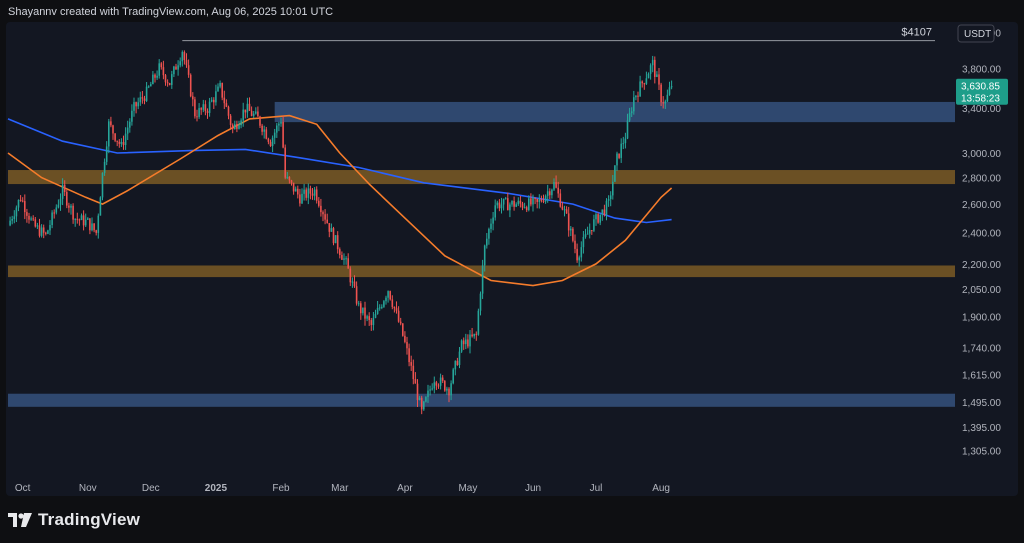 The image size is (1024, 543). What do you see at coordinates (976, 33) in the screenshot?
I see `currency-box` at bounding box center [976, 33].